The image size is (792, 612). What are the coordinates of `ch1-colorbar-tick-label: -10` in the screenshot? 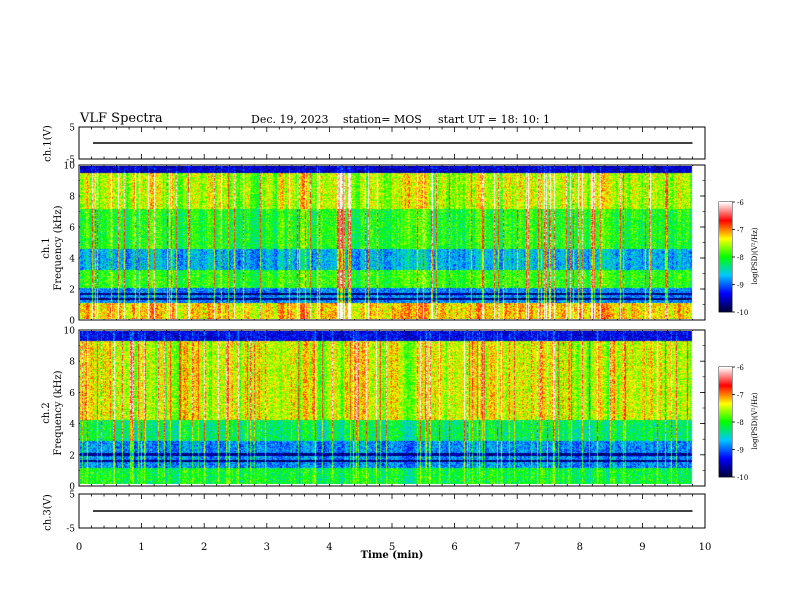 It's located at (742, 313).